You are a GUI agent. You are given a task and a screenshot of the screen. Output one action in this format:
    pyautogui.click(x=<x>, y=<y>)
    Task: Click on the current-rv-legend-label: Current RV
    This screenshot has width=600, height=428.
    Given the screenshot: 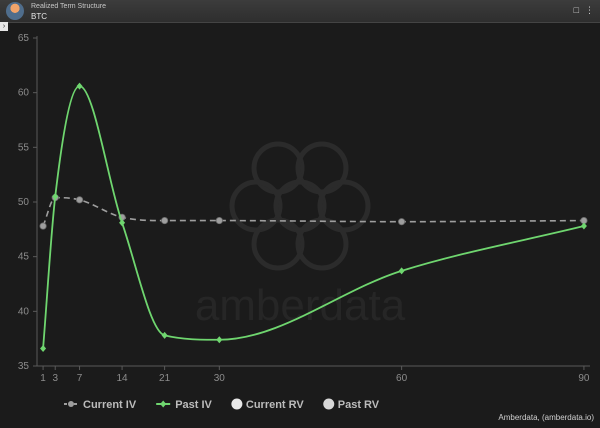 What is the action you would take?
    pyautogui.click(x=275, y=405)
    